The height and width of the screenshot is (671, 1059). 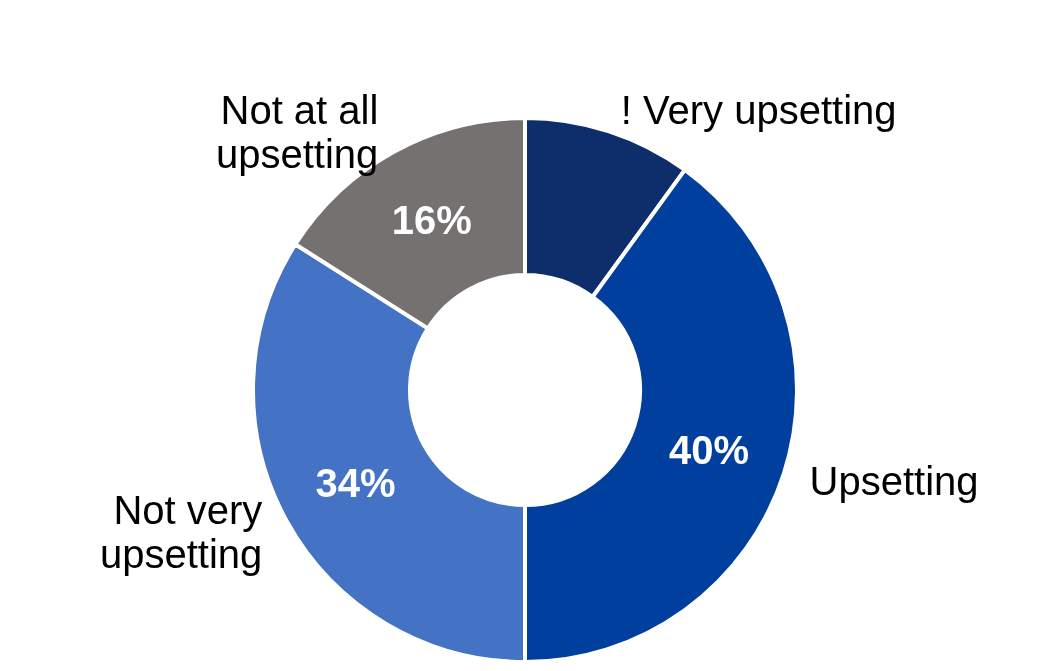 I want to click on slice-label: ! Very upsetting, so click(x=758, y=110).